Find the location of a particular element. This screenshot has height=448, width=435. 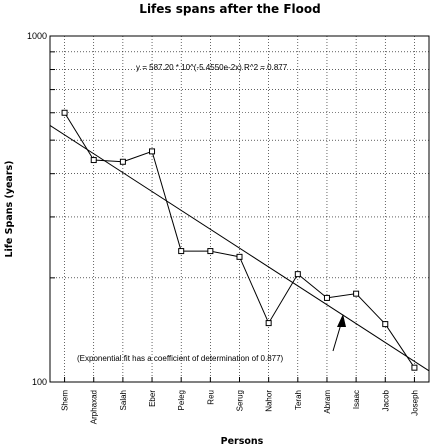

y-axis-label-group: Life Spans (years) is located at coordinates (9, 208).